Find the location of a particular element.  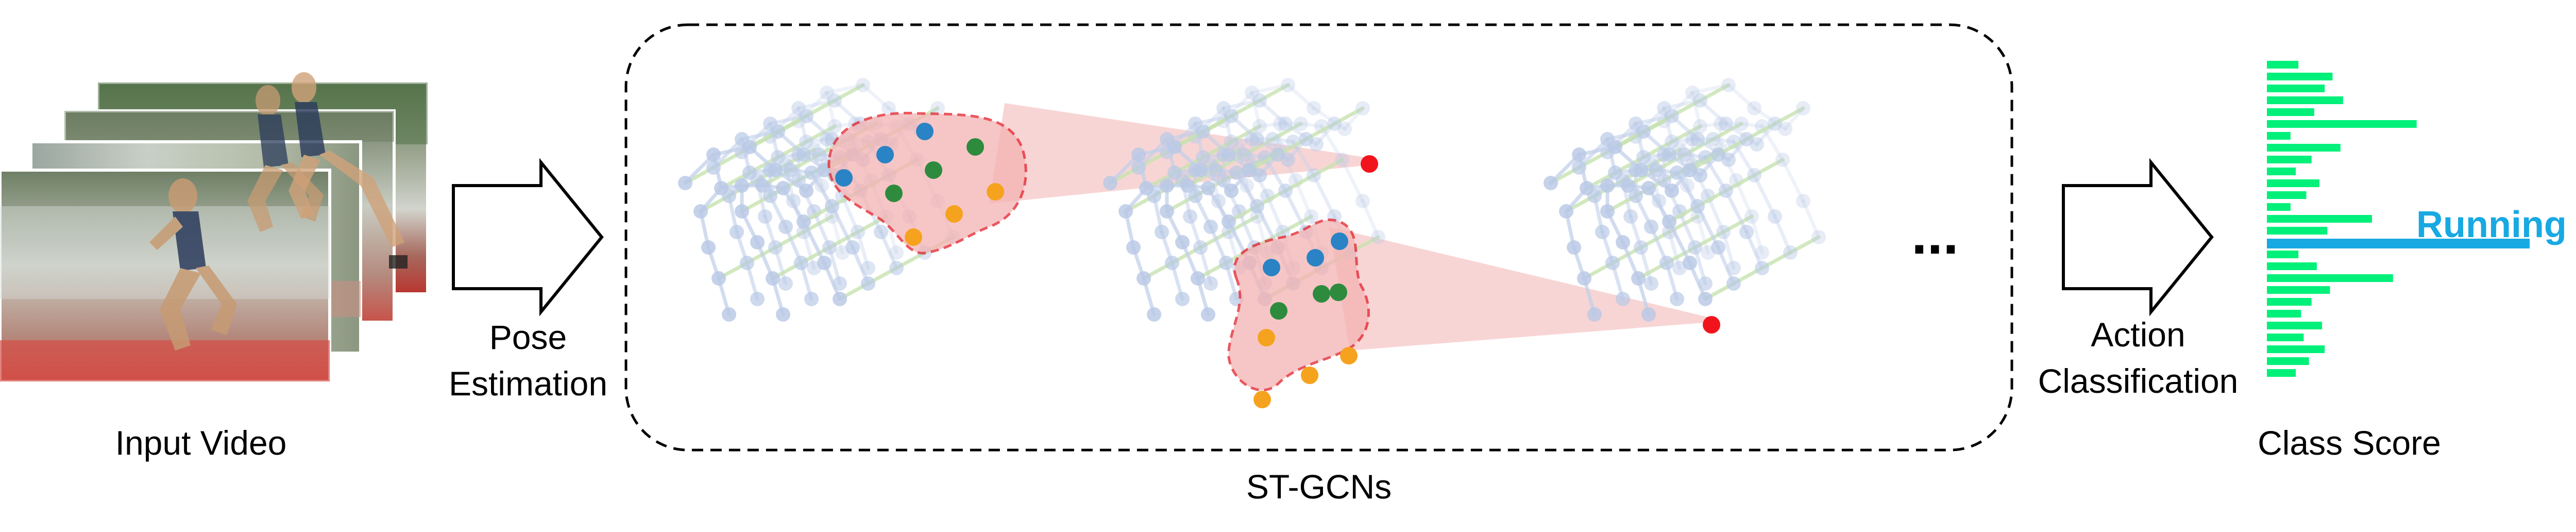

action-classification-label-line1: Action is located at coordinates (2138, 335).